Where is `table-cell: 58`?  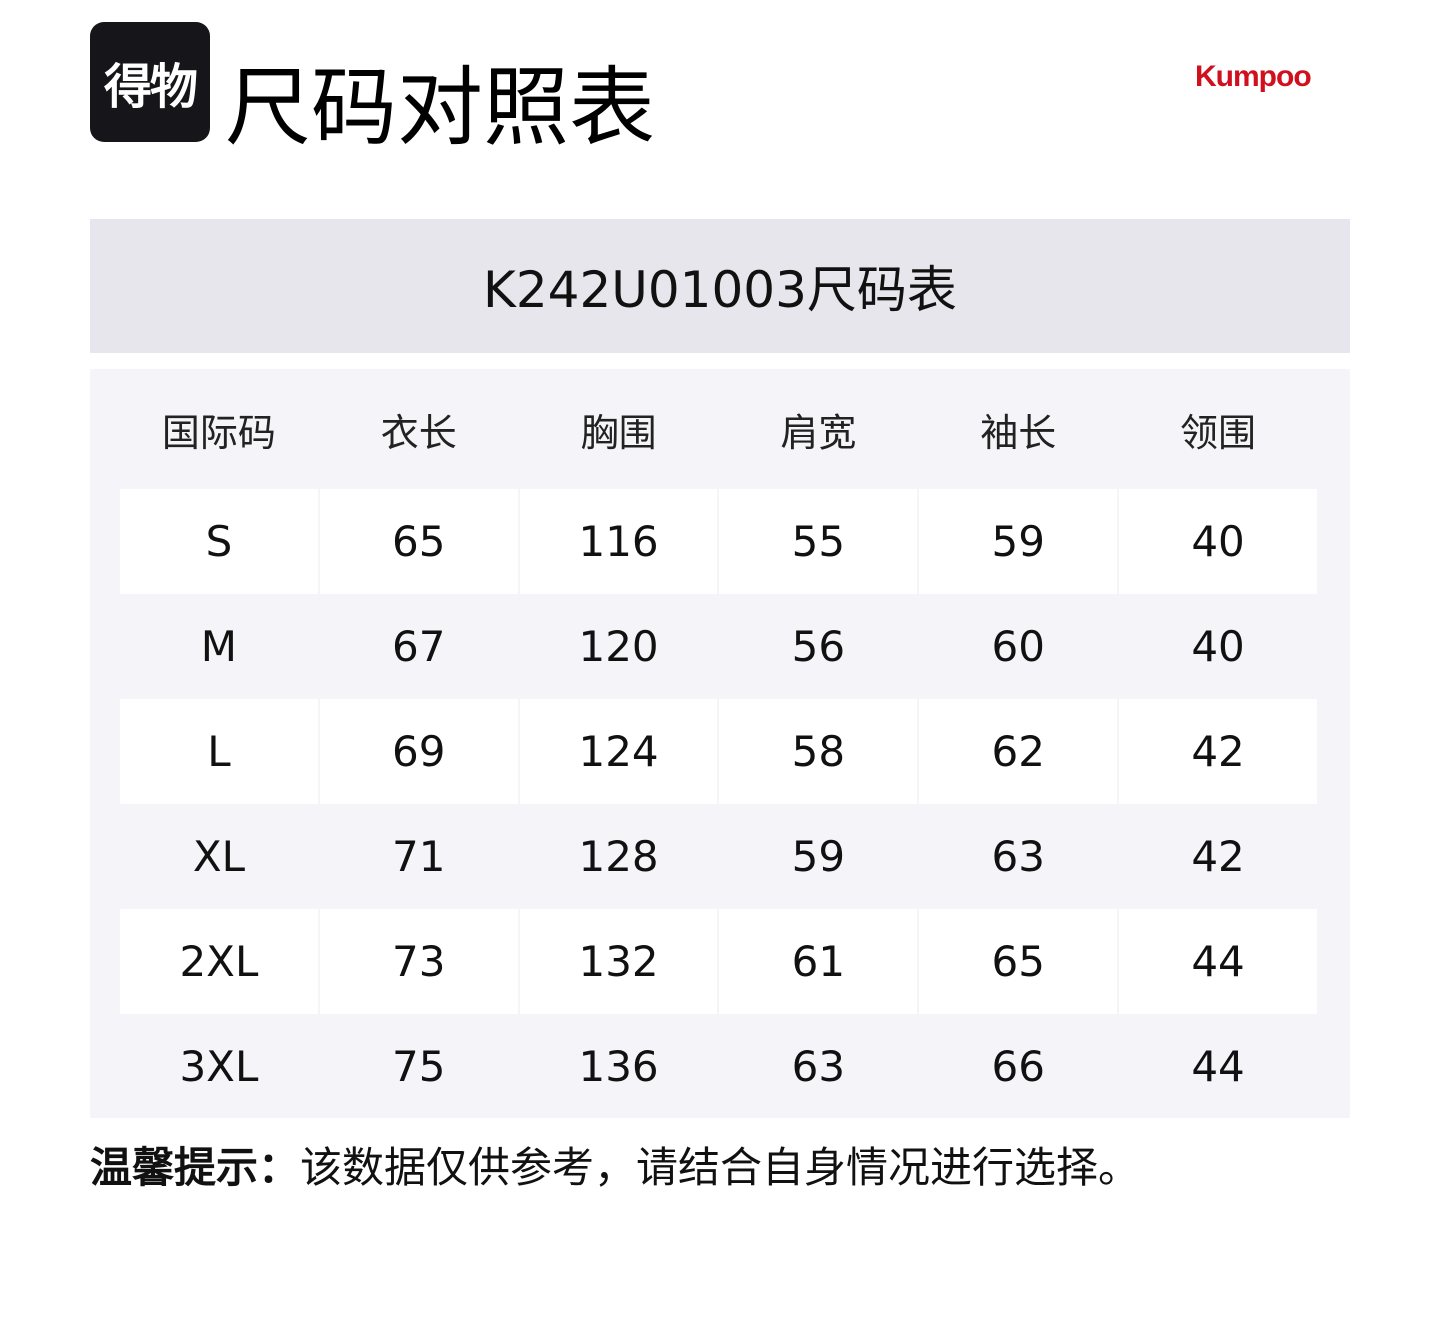
table-cell: 58 is located at coordinates (818, 751).